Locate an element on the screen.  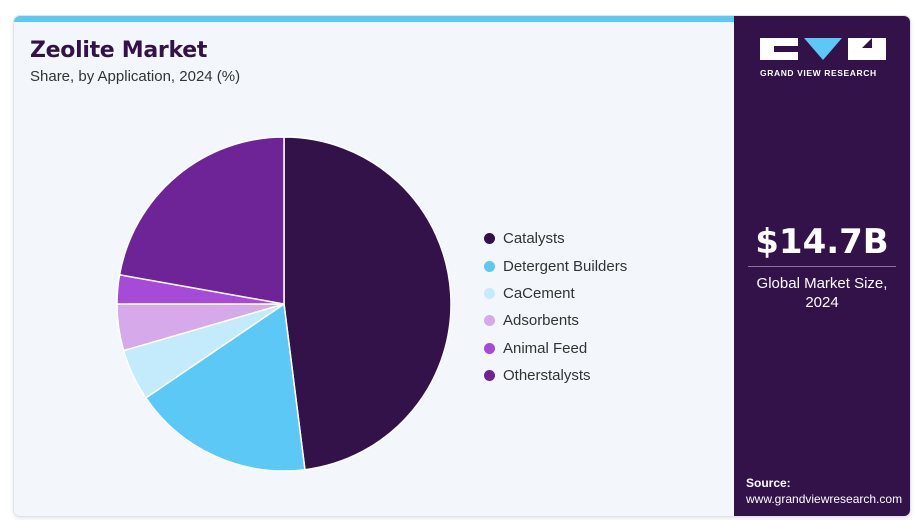
source-url: www.grandviewresearch.com is located at coordinates (824, 499).